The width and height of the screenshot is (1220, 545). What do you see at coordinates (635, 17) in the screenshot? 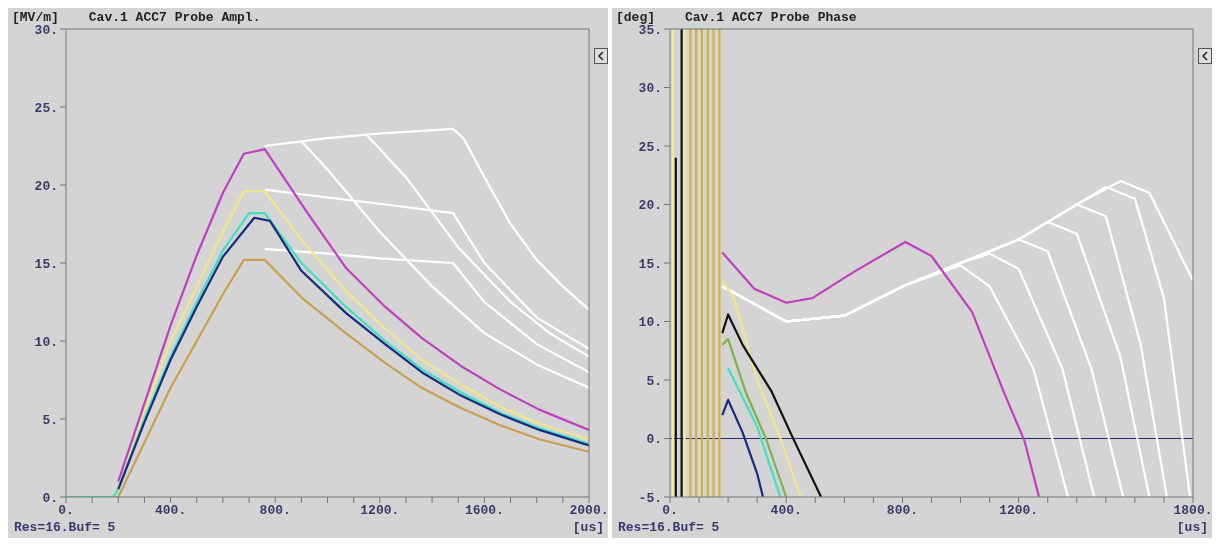
I see `y-axis-title: [deg]` at bounding box center [635, 17].